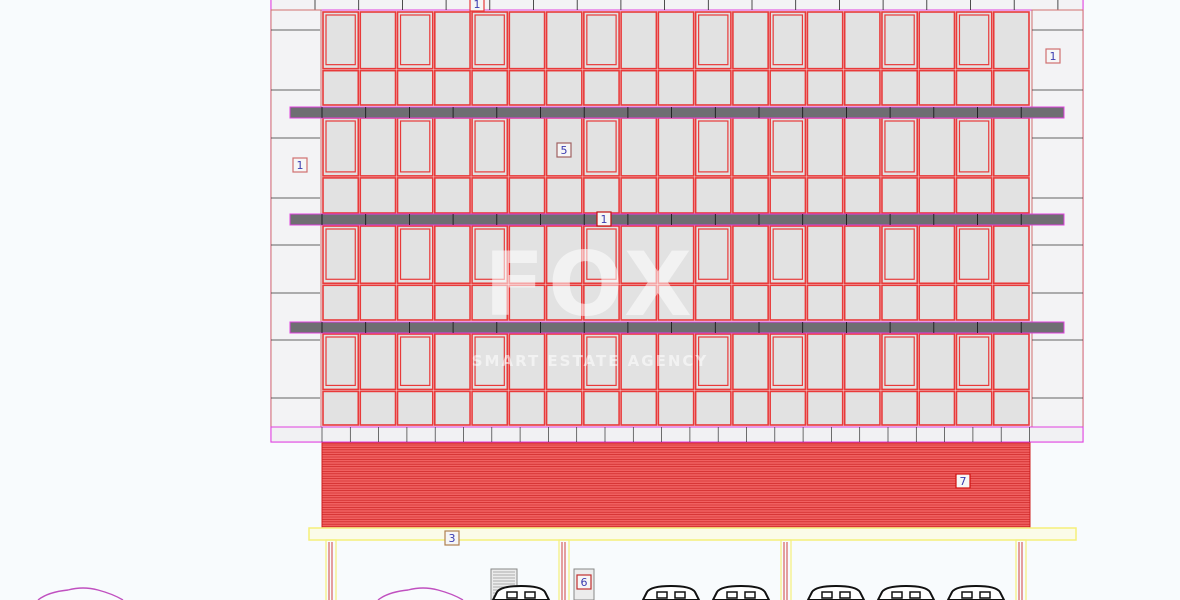 This screenshot has height=600, width=1180. I want to click on tag-box-top-center, so click(477, 6).